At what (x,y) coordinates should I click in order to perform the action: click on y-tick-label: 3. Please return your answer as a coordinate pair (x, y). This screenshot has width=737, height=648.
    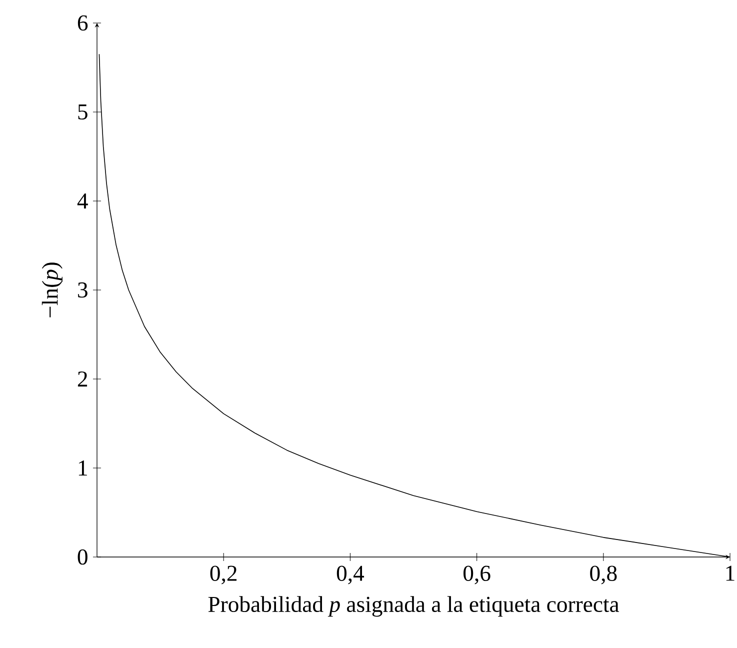
    Looking at the image, I should click on (83, 290).